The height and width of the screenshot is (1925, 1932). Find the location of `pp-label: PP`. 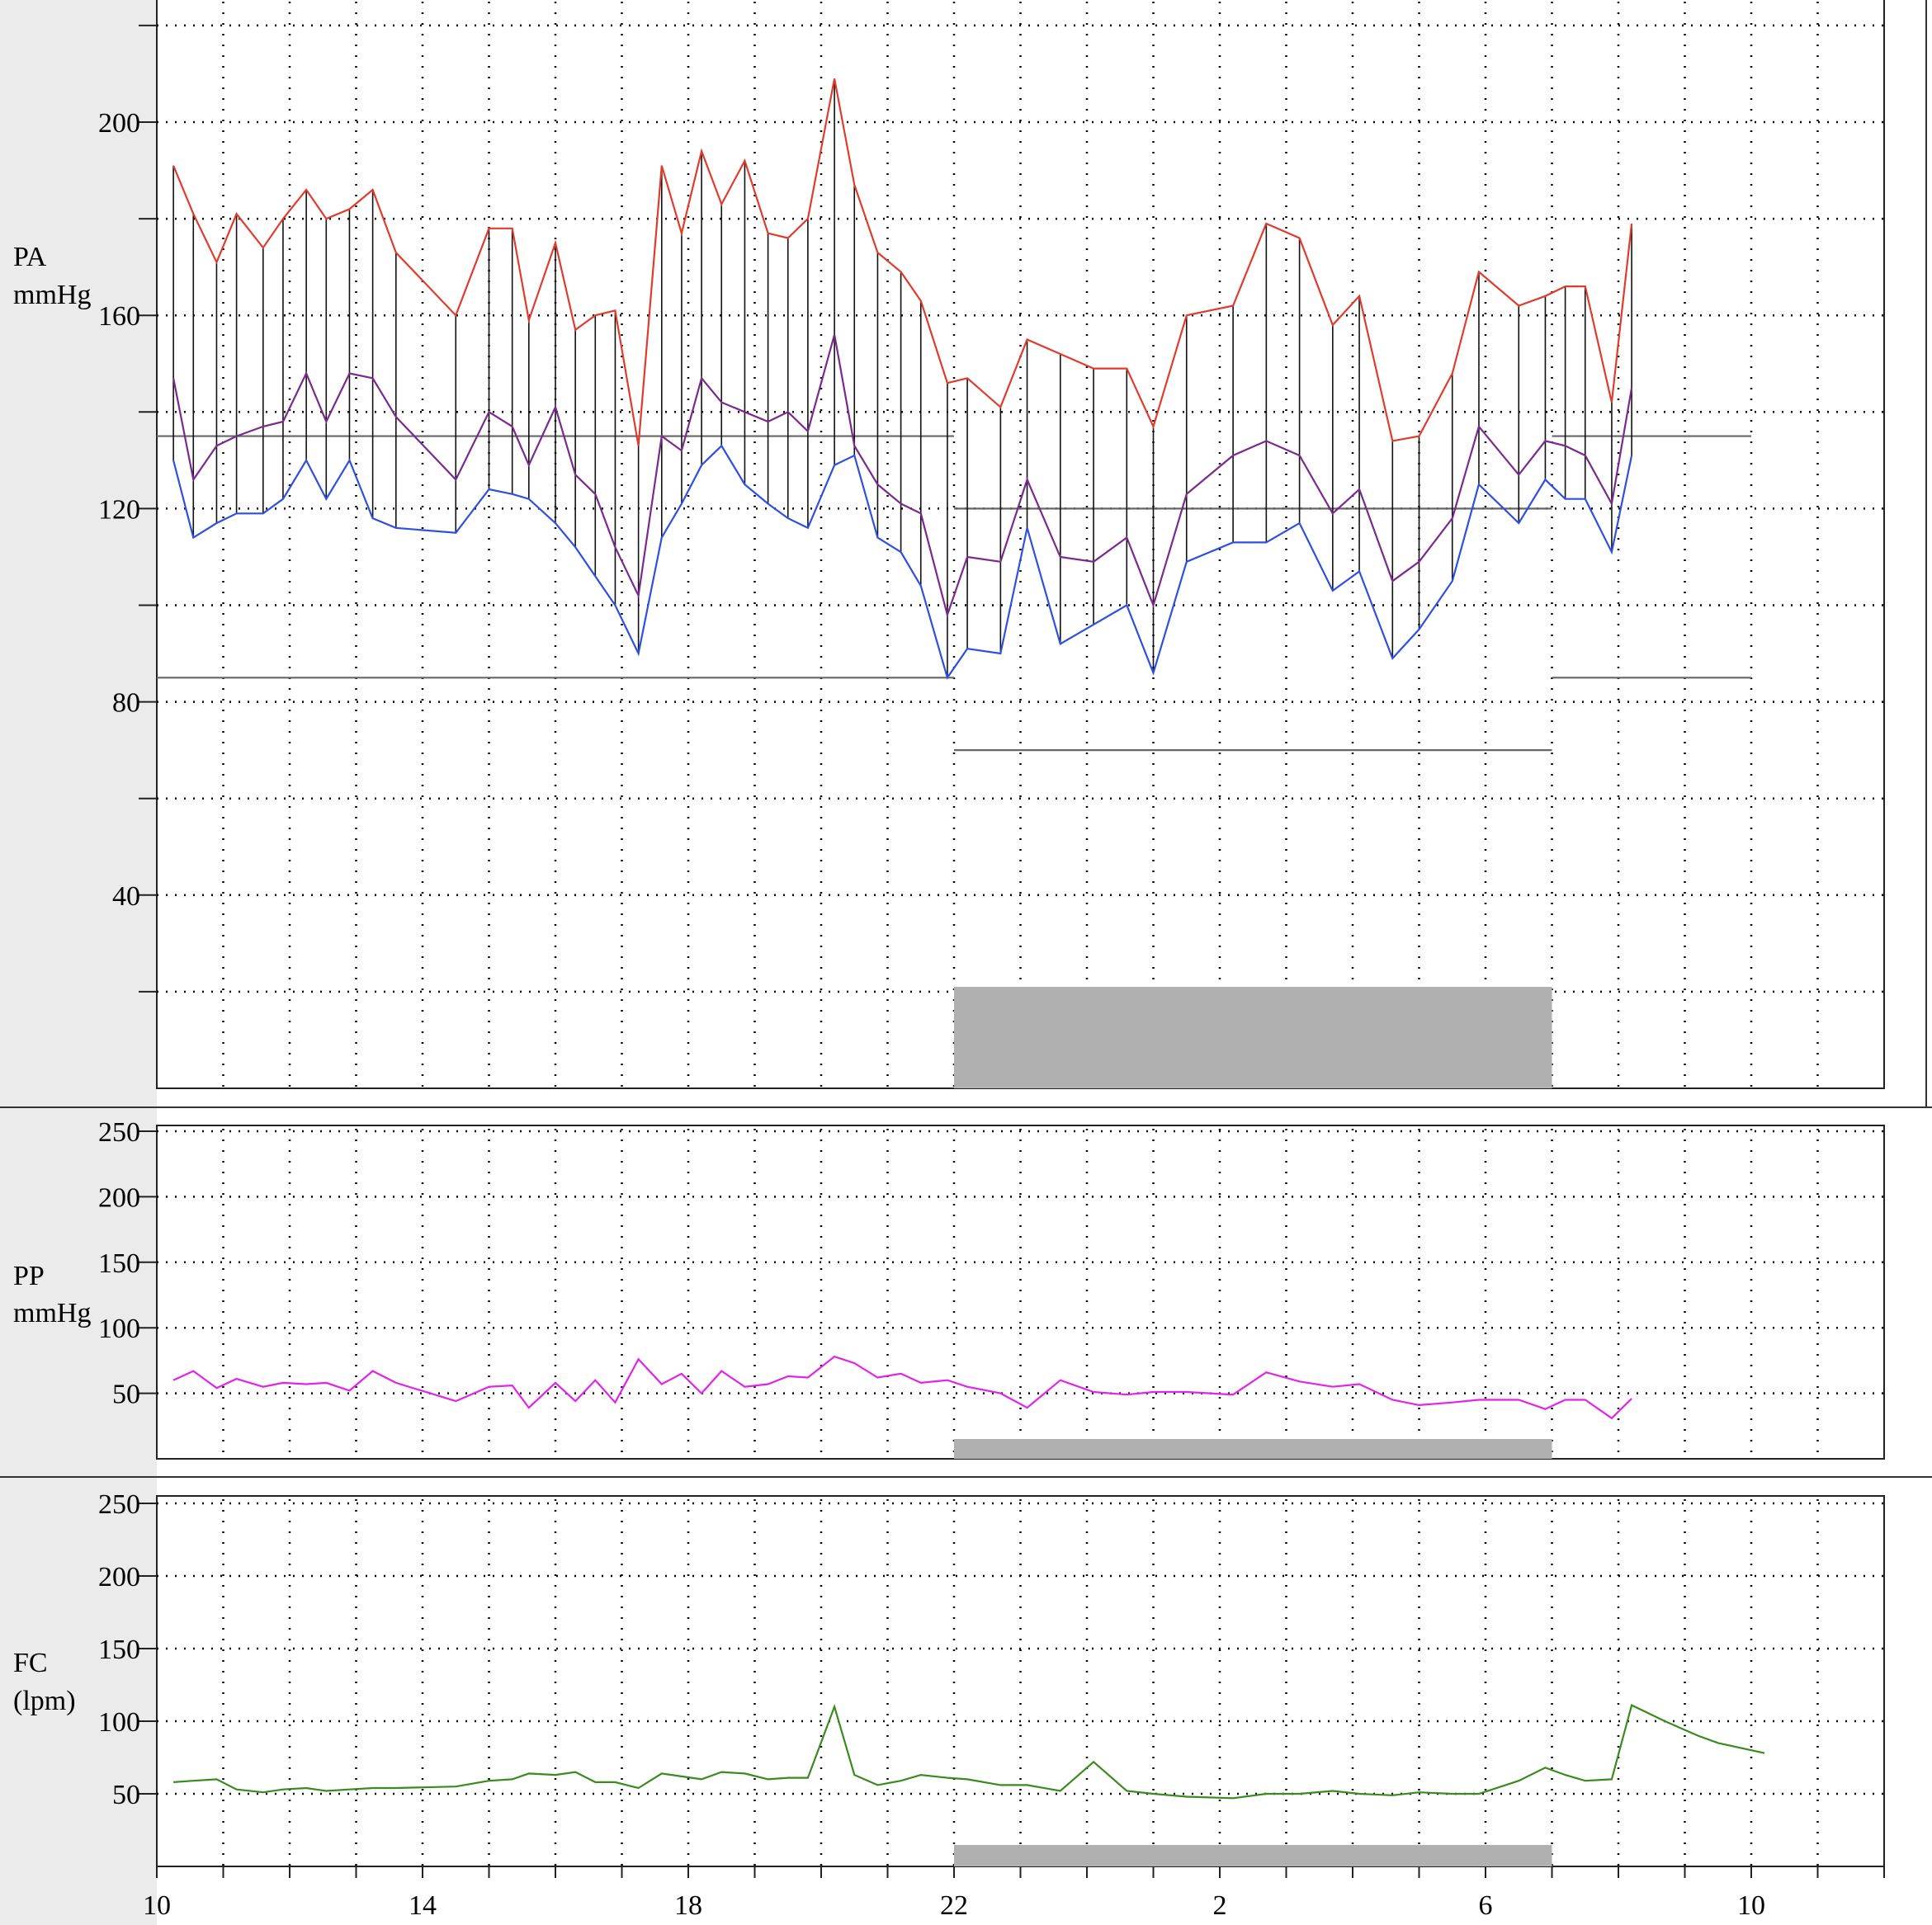

pp-label: PP is located at coordinates (29, 1276).